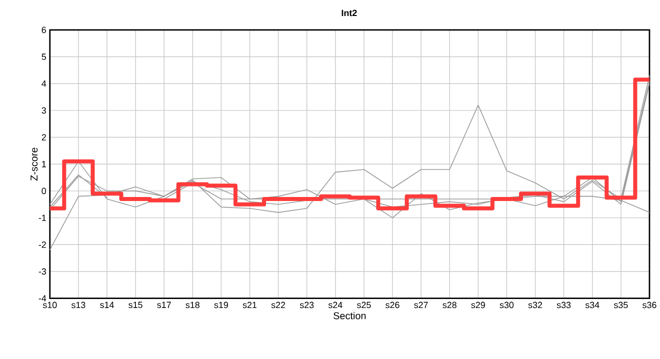  What do you see at coordinates (592, 305) in the screenshot?
I see `x-tick-label: s34` at bounding box center [592, 305].